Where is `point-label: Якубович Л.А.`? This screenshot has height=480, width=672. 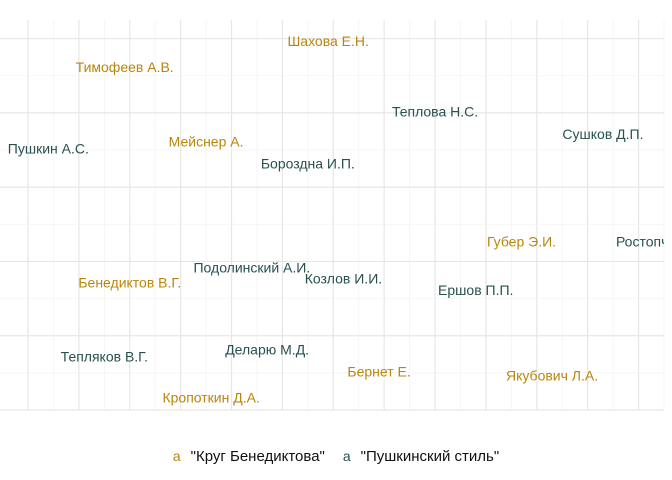
point-label: Якубович Л.А. is located at coordinates (552, 375).